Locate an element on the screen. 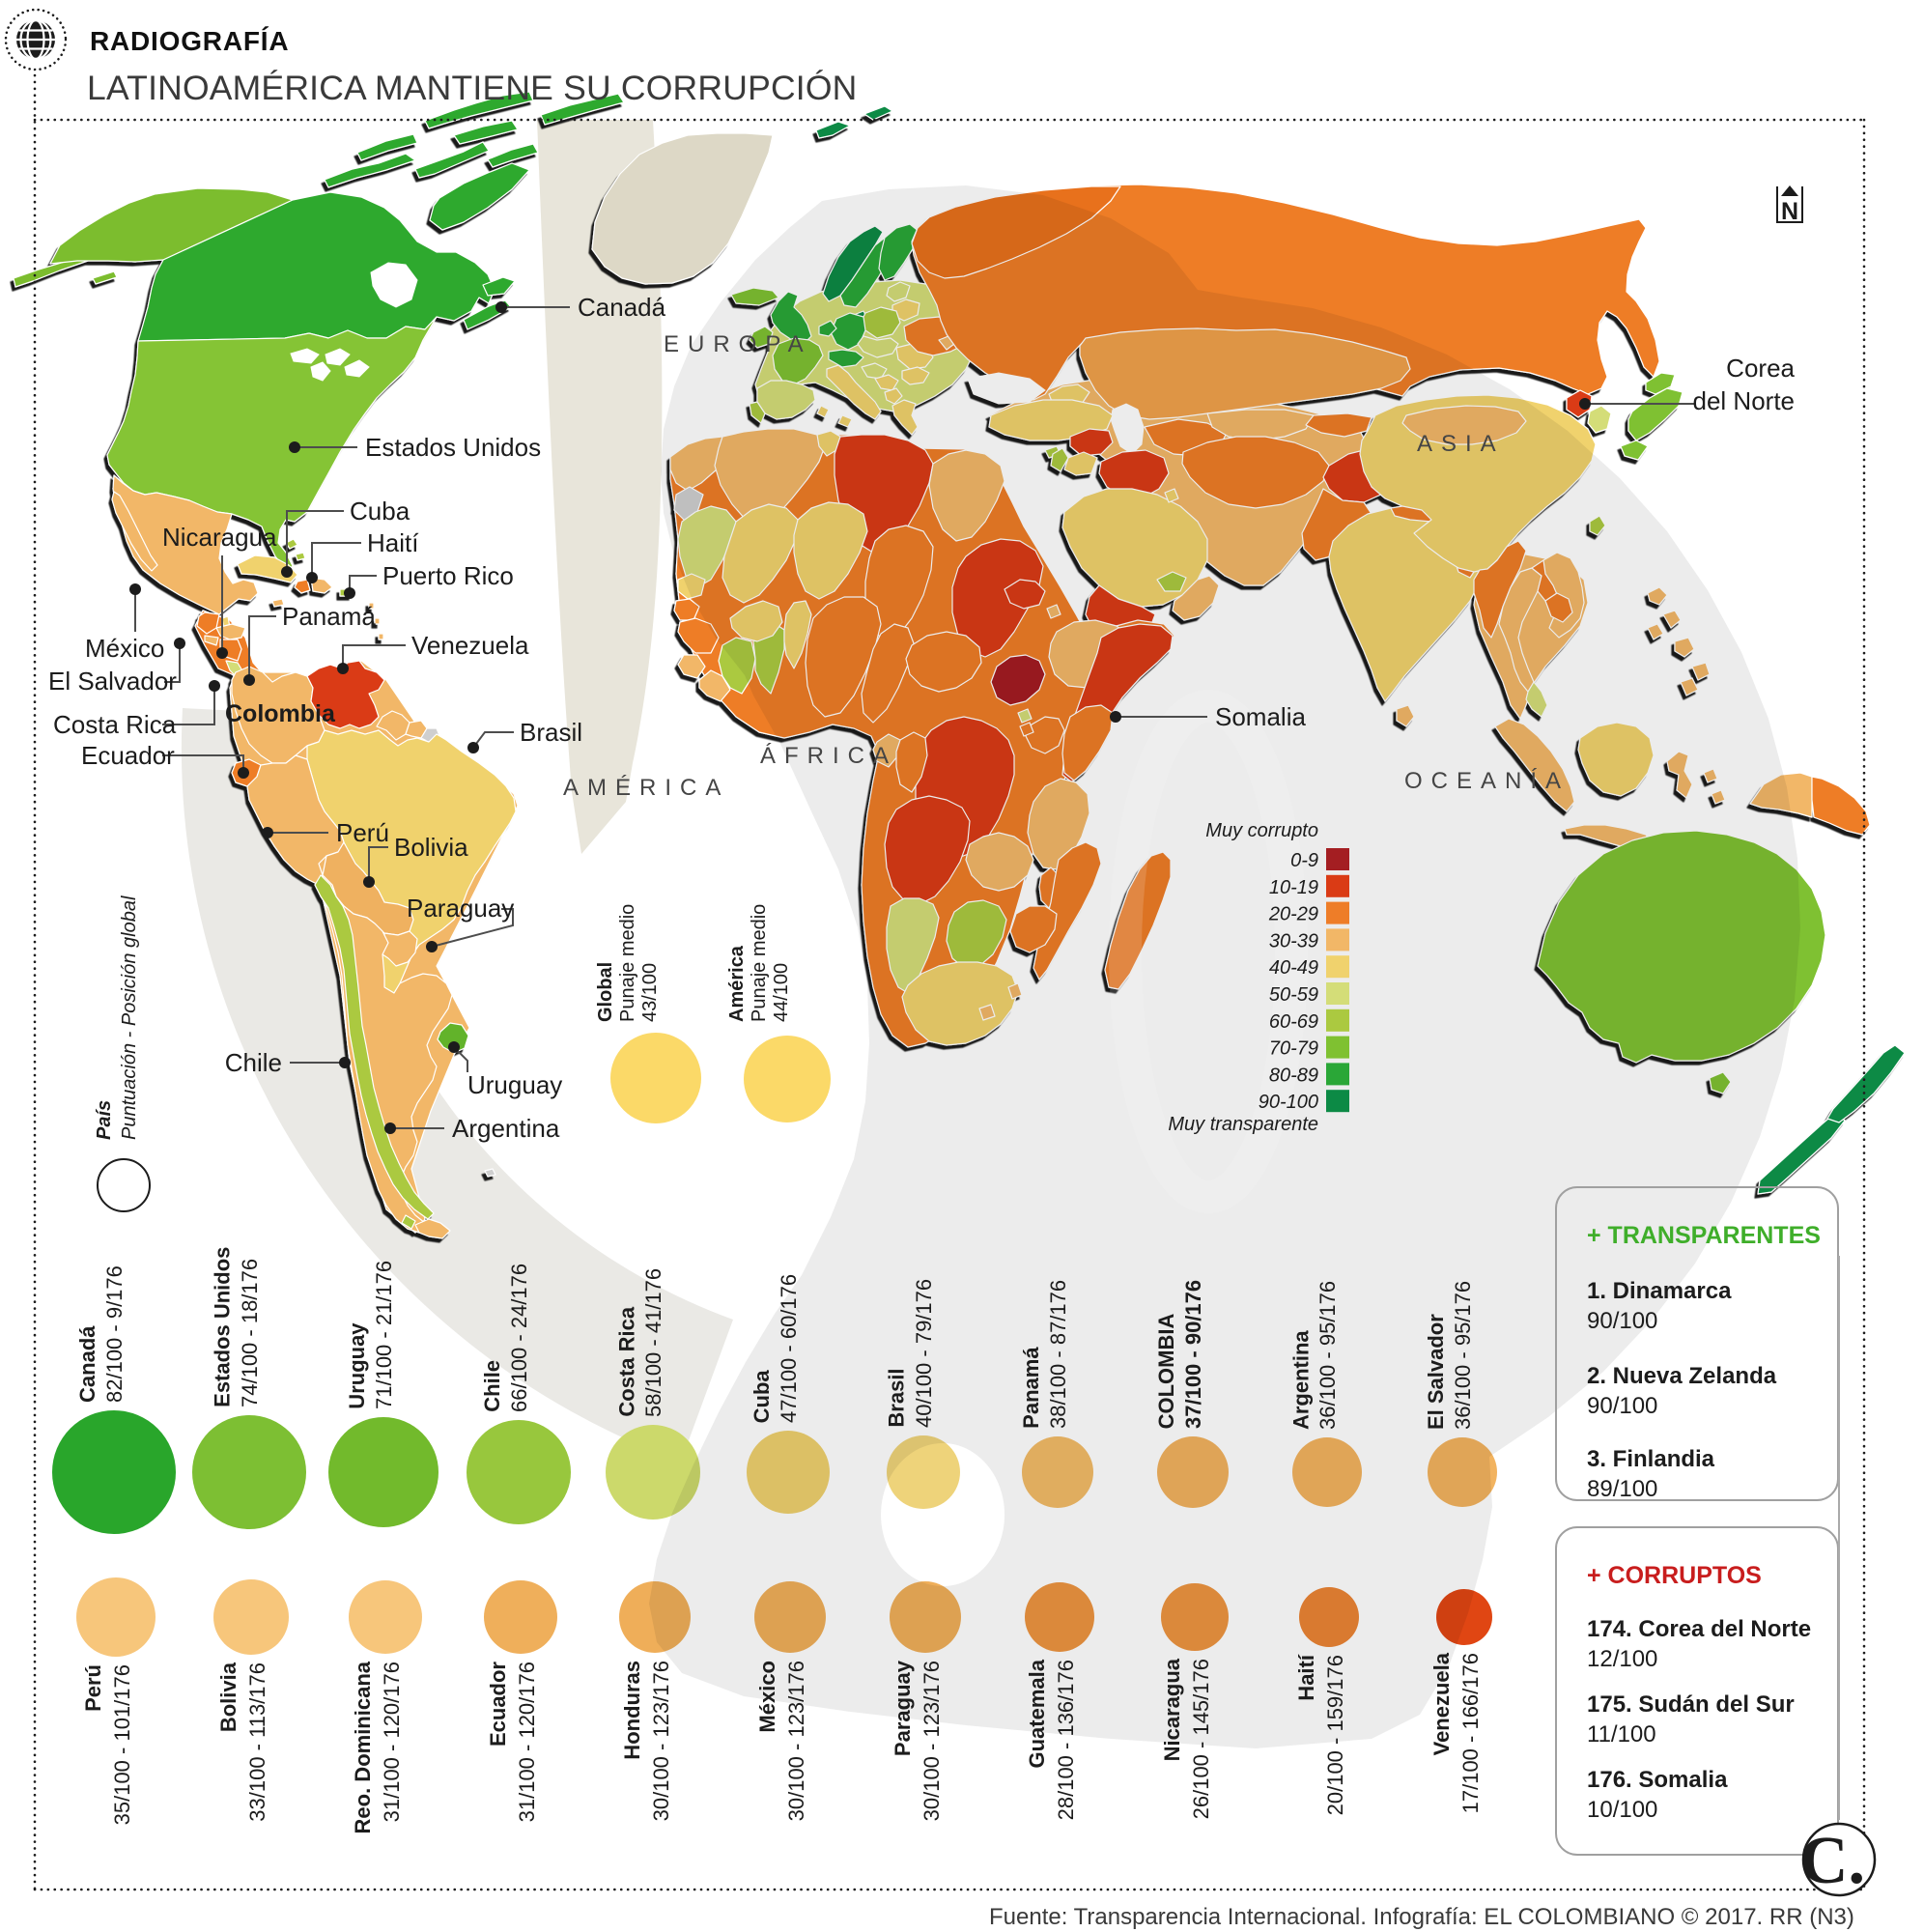 Image resolution: width=1924 pixels, height=1932 pixels. svg-text: 175. Sudán del Sur is located at coordinates (1691, 1704).